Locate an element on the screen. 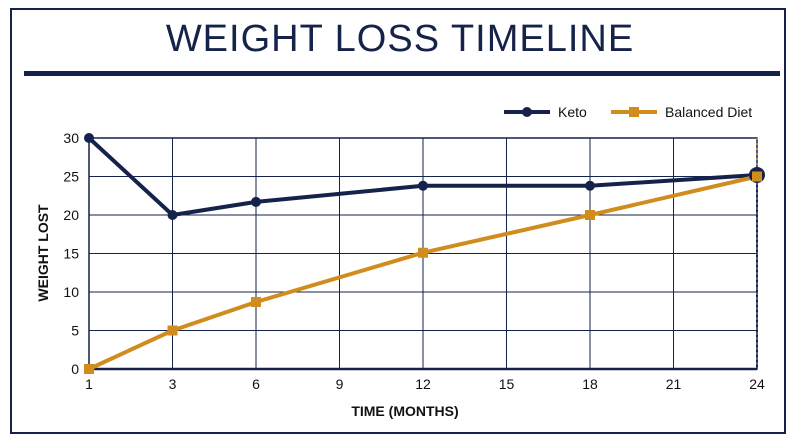 The image size is (800, 447). x-tick-label: 18 is located at coordinates (590, 384).